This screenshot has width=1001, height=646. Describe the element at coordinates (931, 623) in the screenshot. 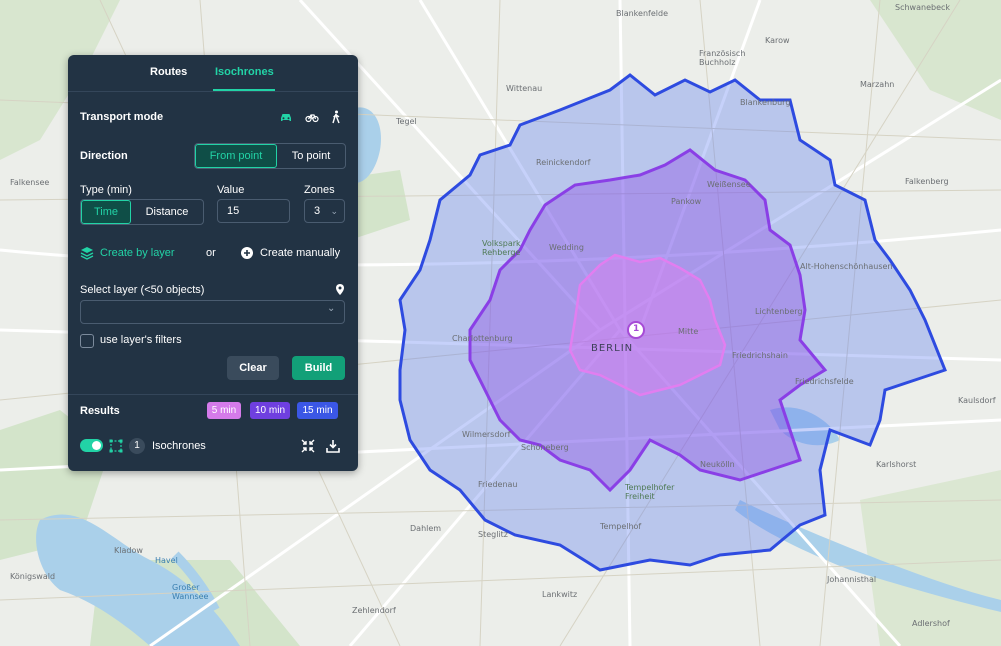

I see `label-adlershof: Adlershof` at that location.